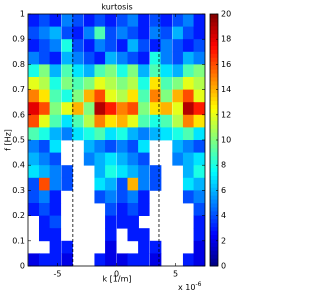 This screenshot has height=291, width=320. I want to click on x-tick-label: -5, so click(58, 274).